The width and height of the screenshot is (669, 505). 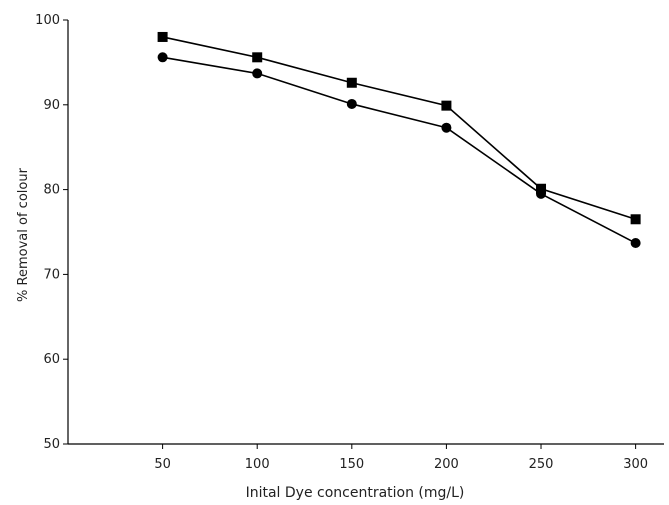 I want to click on y-tick-label: 90, so click(x=51, y=105).